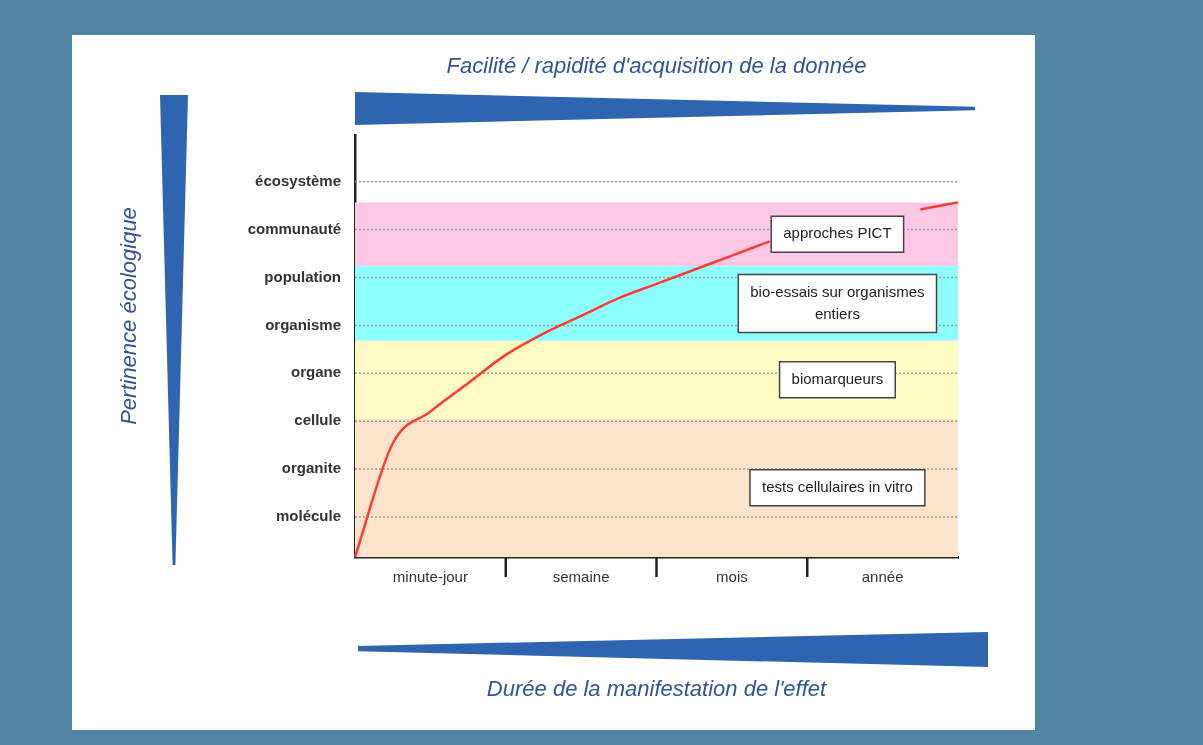 This screenshot has height=745, width=1203. I want to click on text: organisme, so click(303, 324).